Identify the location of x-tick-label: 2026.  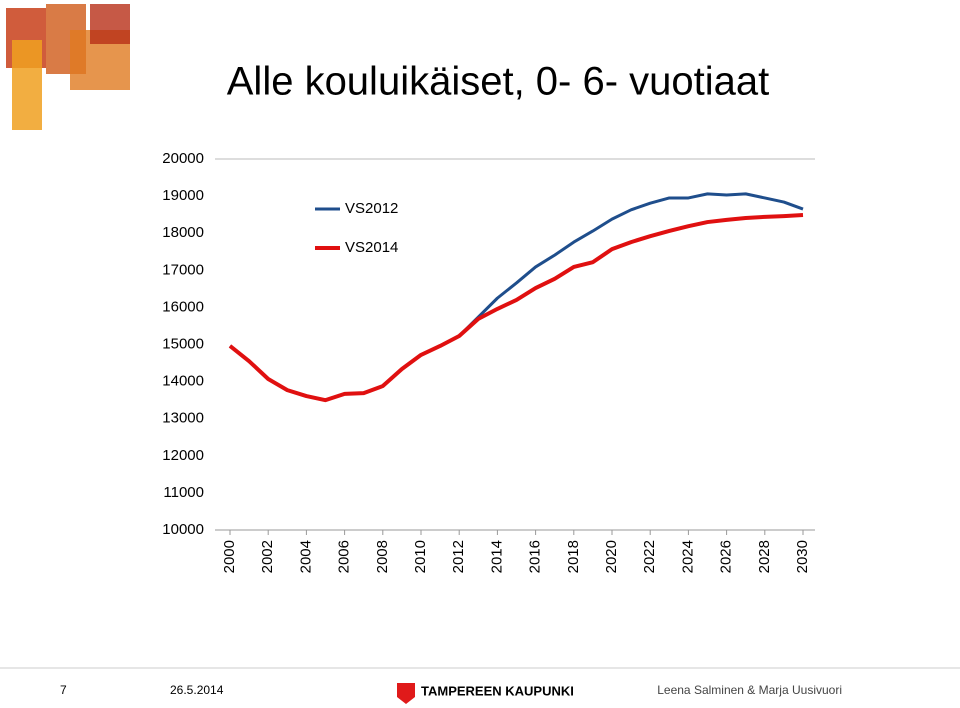
(726, 556).